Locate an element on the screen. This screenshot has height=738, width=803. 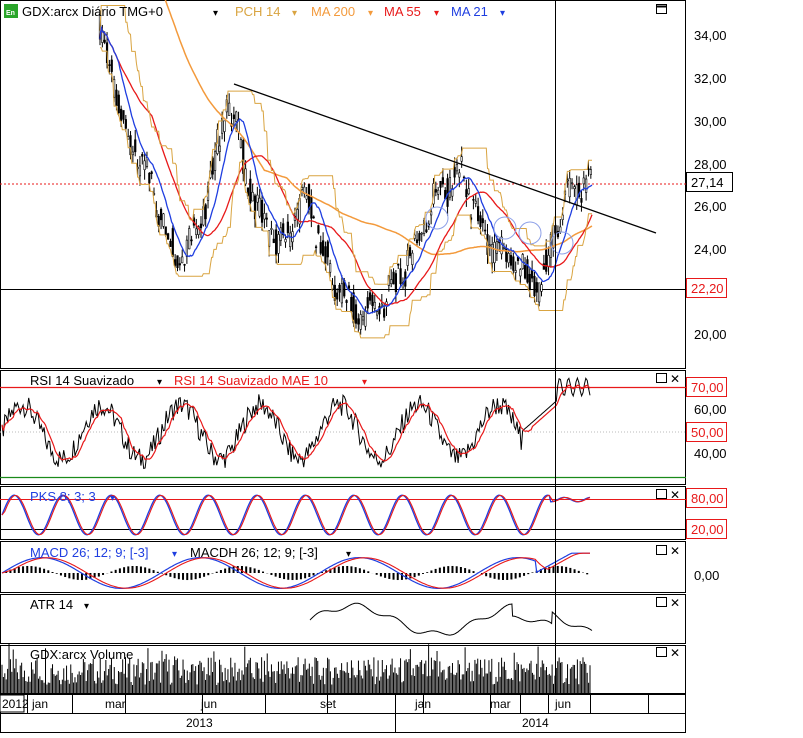
ma200-dropdown-icon: ▾ is located at coordinates (370, 13).